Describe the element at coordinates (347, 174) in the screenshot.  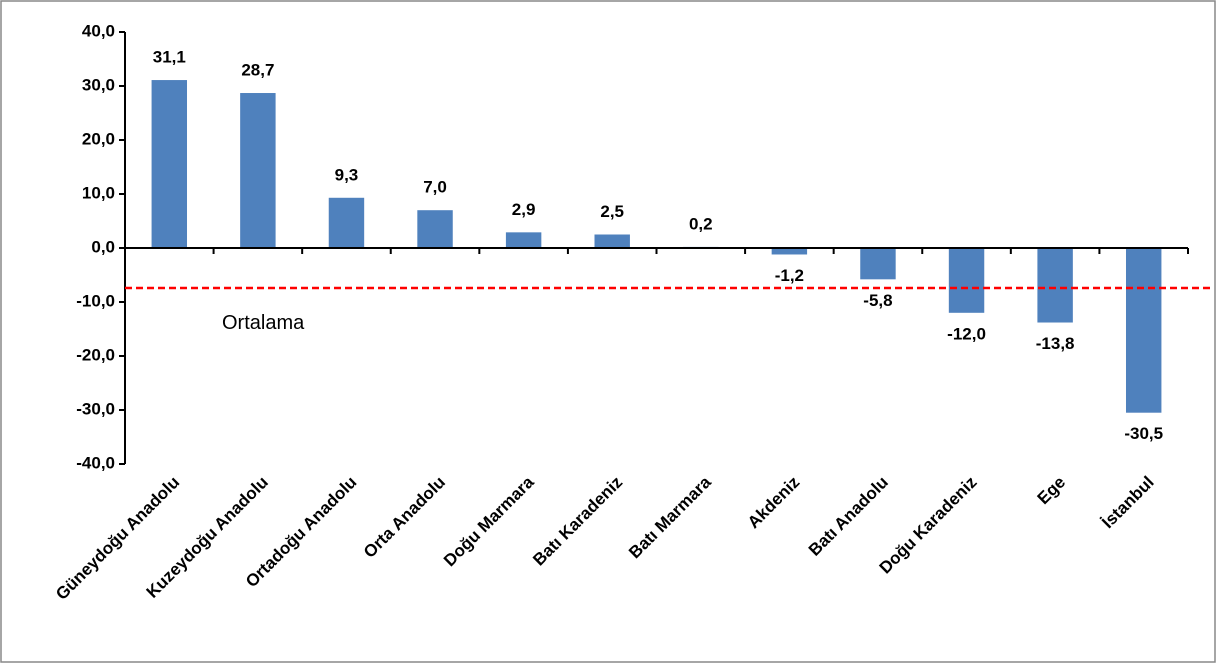
I see `value-label: 9,3` at that location.